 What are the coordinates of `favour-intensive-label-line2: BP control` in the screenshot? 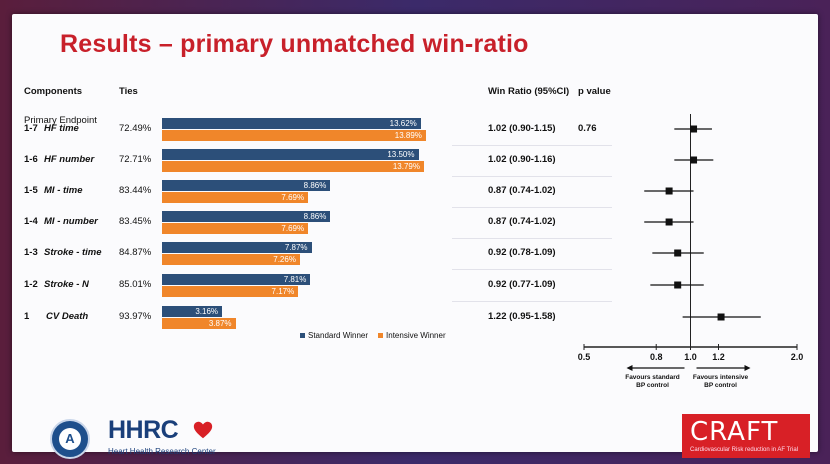 It's located at (720, 385).